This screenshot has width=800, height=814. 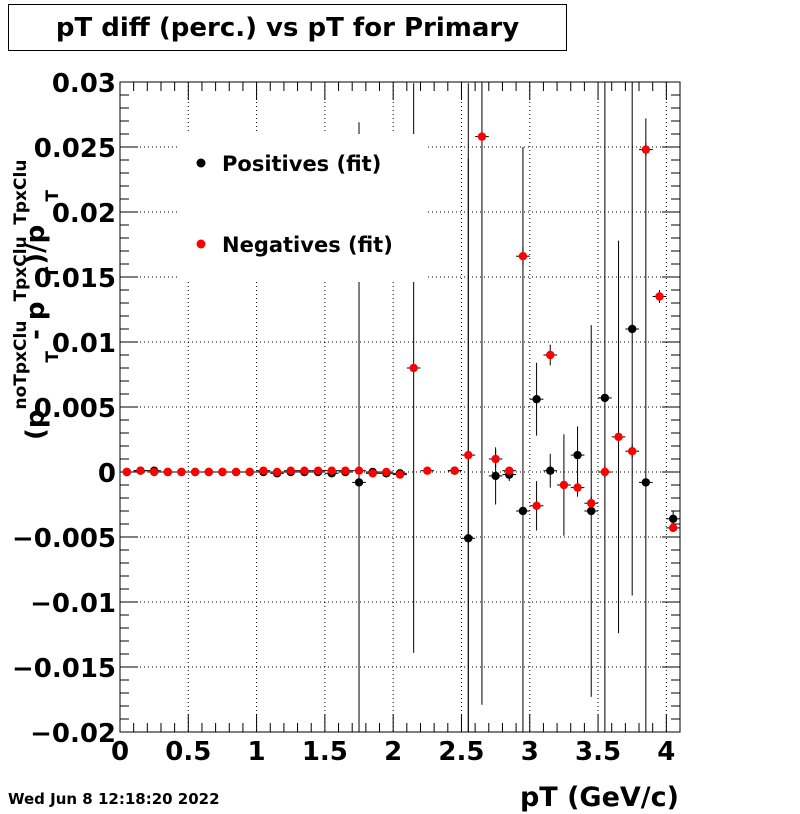 I want to click on legend-label-positives: Positives (fit), so click(x=301, y=164).